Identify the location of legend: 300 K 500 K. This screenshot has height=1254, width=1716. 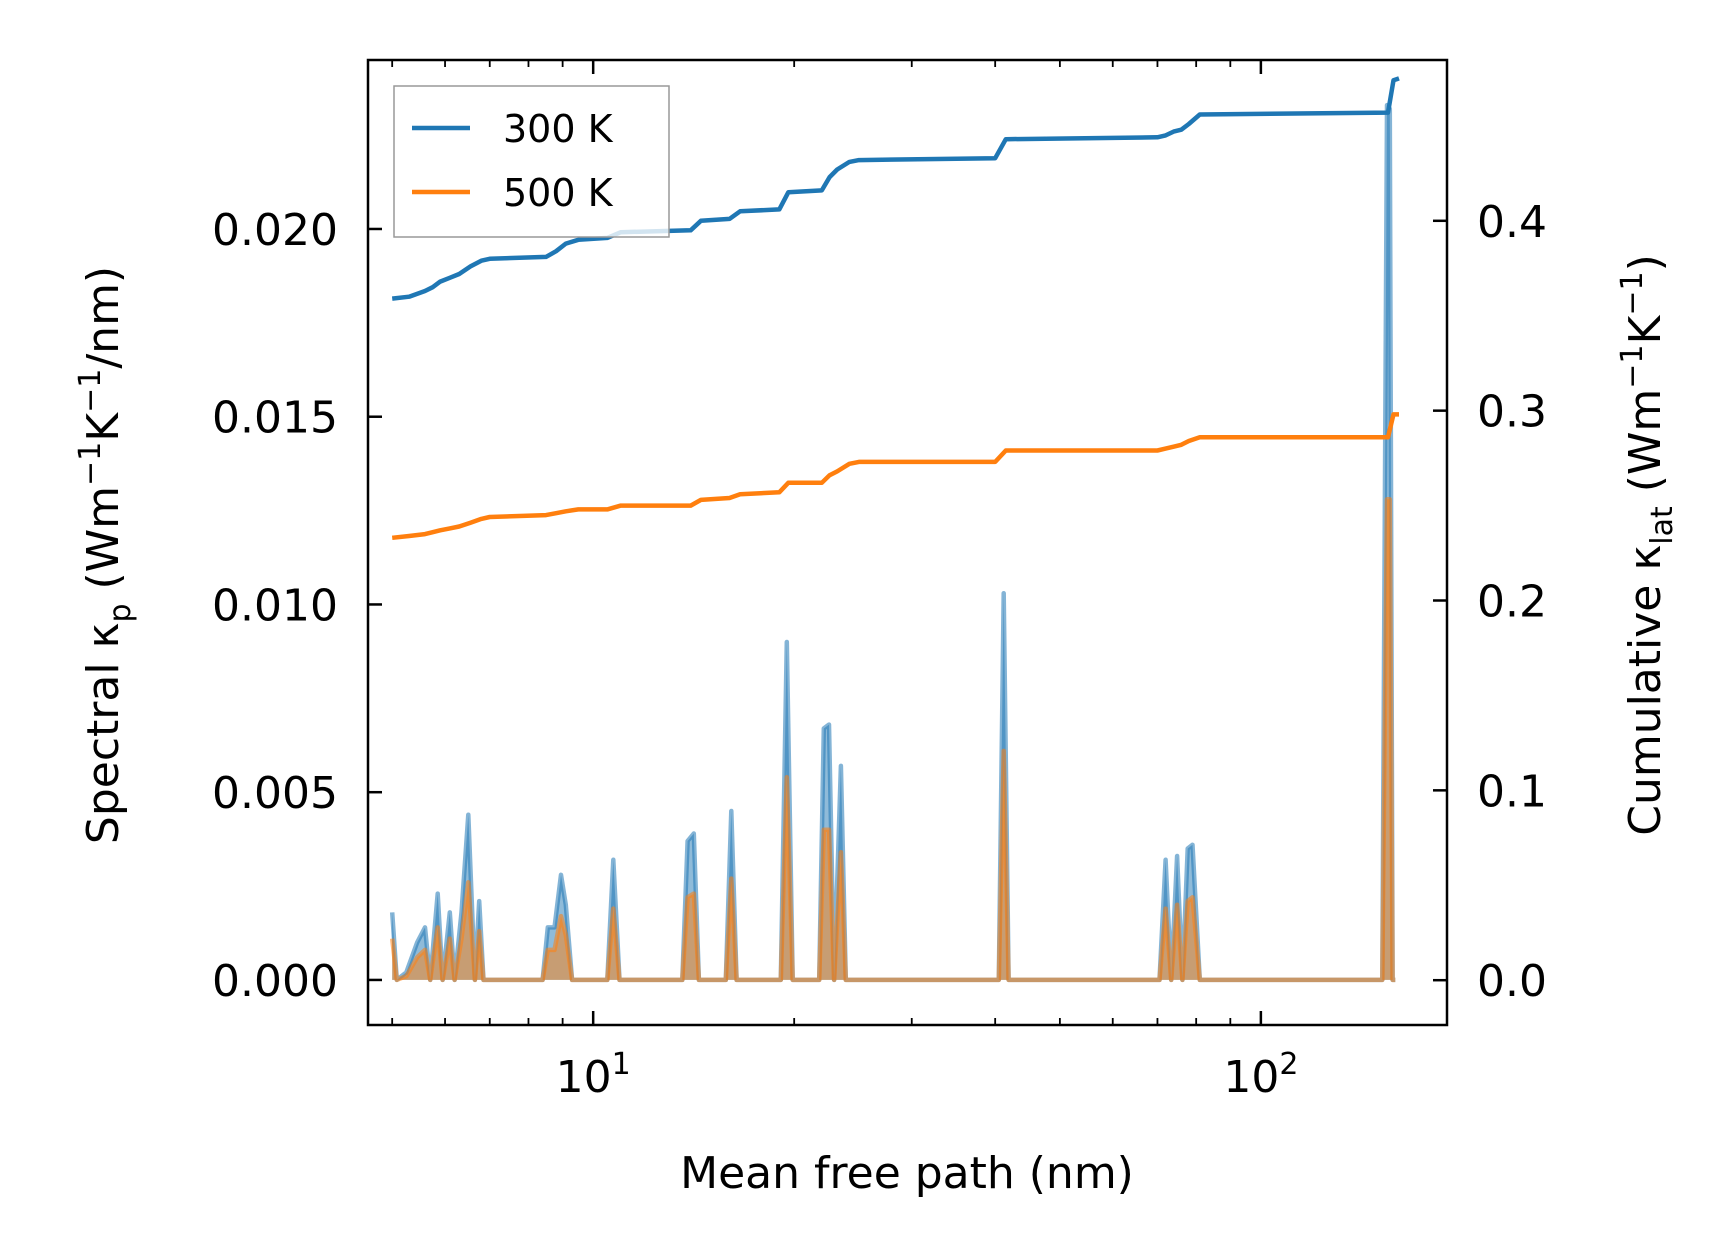
(531, 161).